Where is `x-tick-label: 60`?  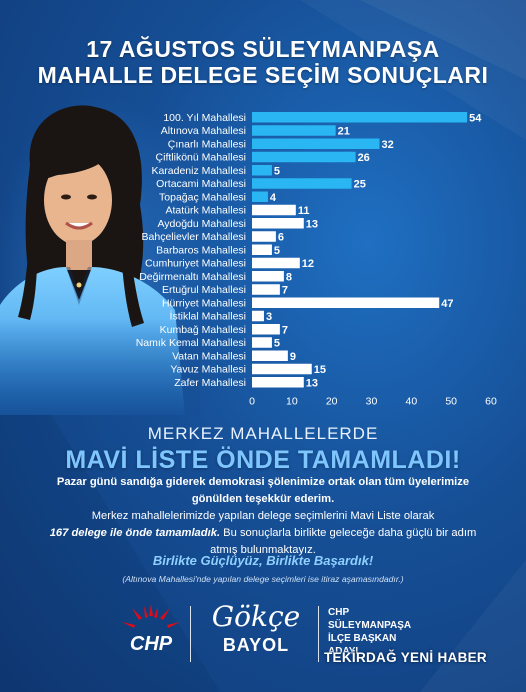
x-tick-label: 60 is located at coordinates (491, 401).